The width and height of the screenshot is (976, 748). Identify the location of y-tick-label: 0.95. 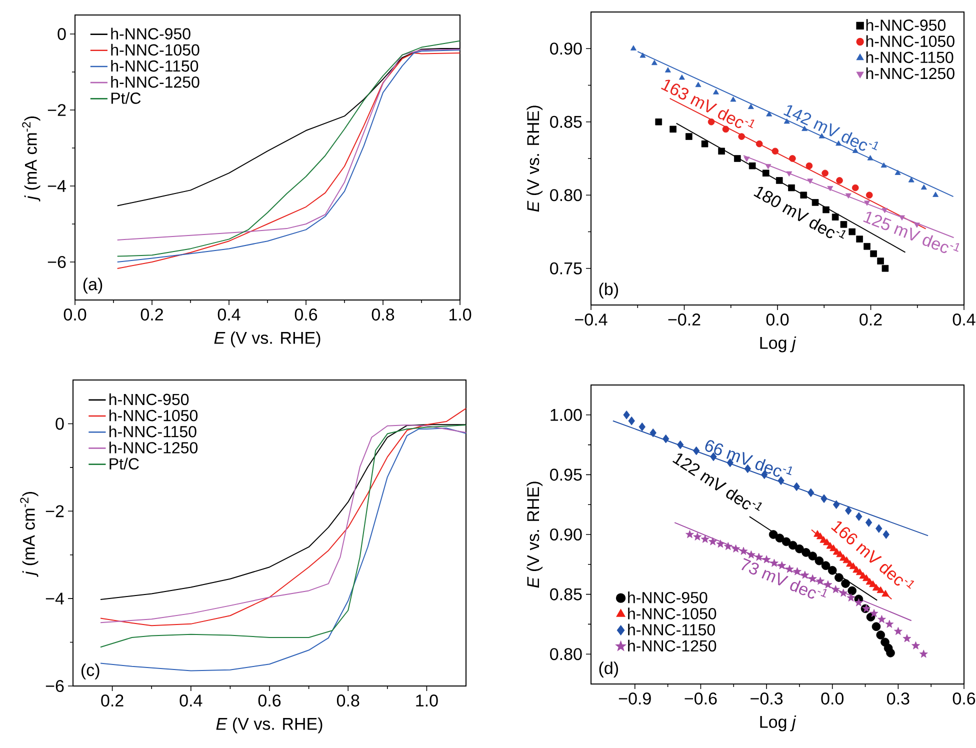
(566, 474).